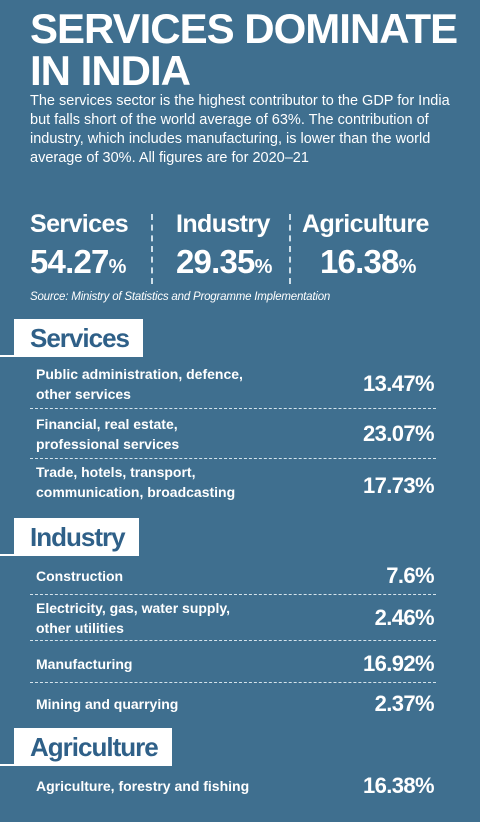 The height and width of the screenshot is (822, 480). What do you see at coordinates (404, 617) in the screenshot?
I see `row-value: 2.46%` at bounding box center [404, 617].